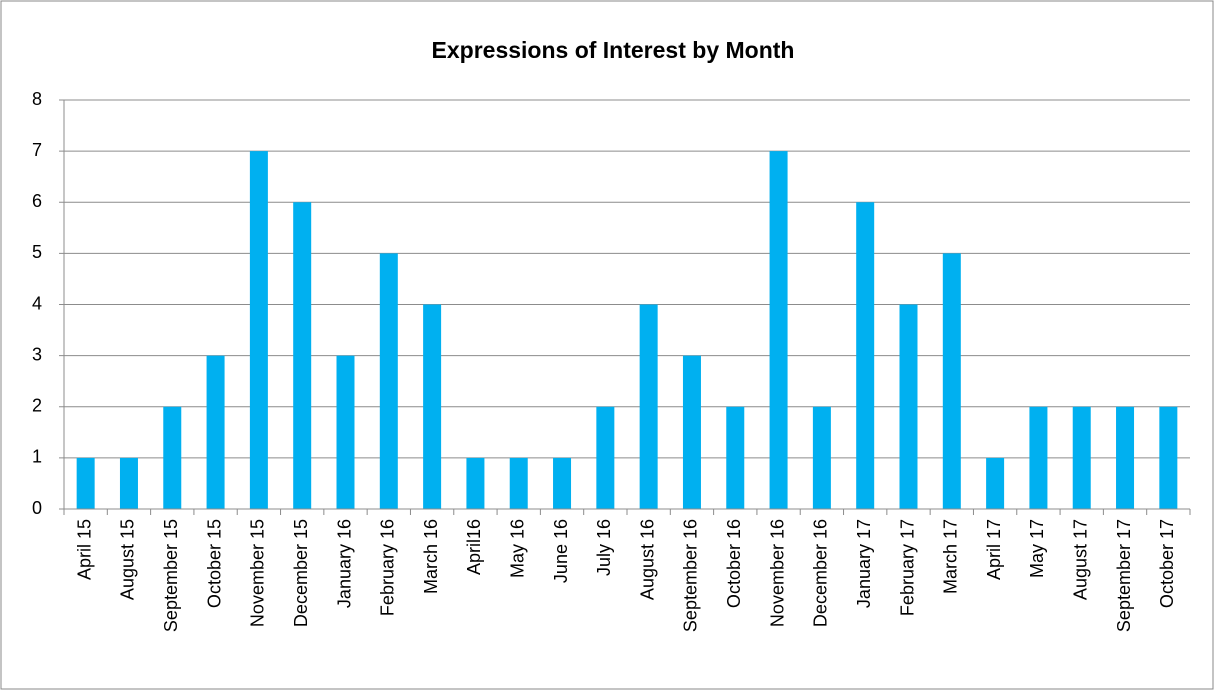  Describe the element at coordinates (474, 547) in the screenshot. I see `x-tick-label: April16` at that location.